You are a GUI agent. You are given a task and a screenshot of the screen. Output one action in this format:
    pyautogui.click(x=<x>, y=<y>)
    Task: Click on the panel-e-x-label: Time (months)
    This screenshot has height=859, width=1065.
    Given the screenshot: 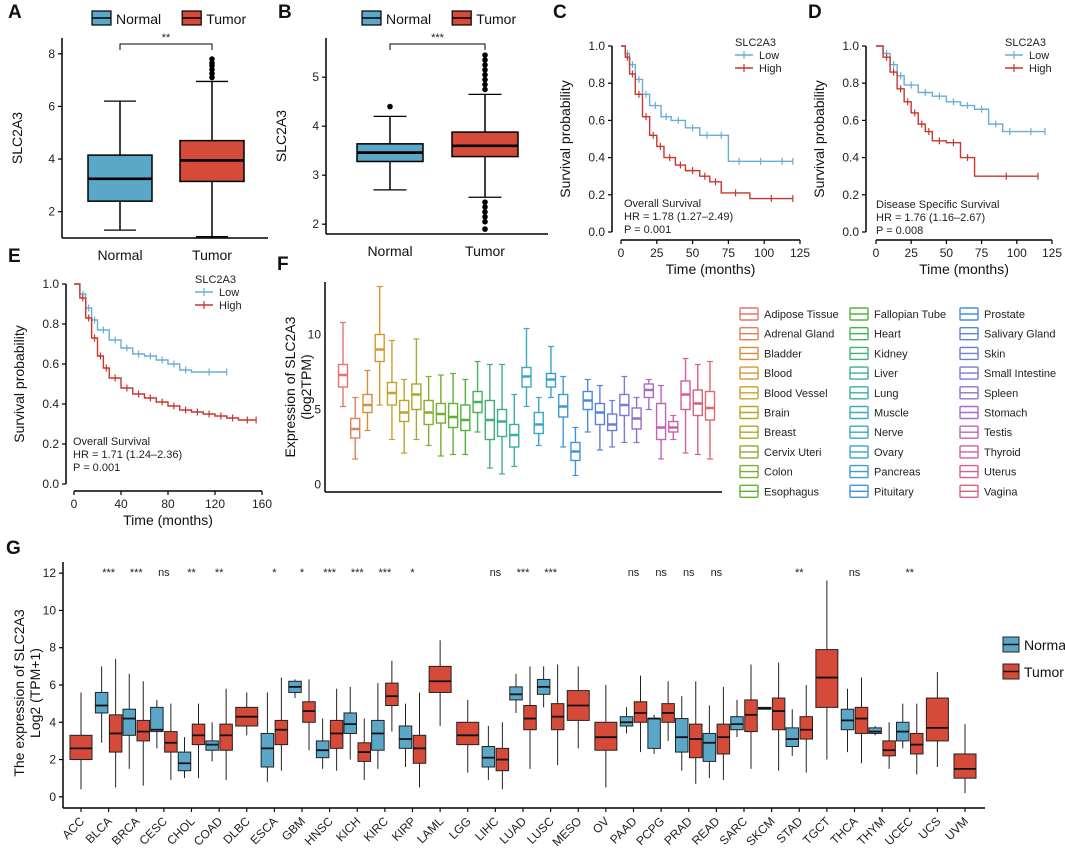 What is the action you would take?
    pyautogui.click(x=168, y=520)
    